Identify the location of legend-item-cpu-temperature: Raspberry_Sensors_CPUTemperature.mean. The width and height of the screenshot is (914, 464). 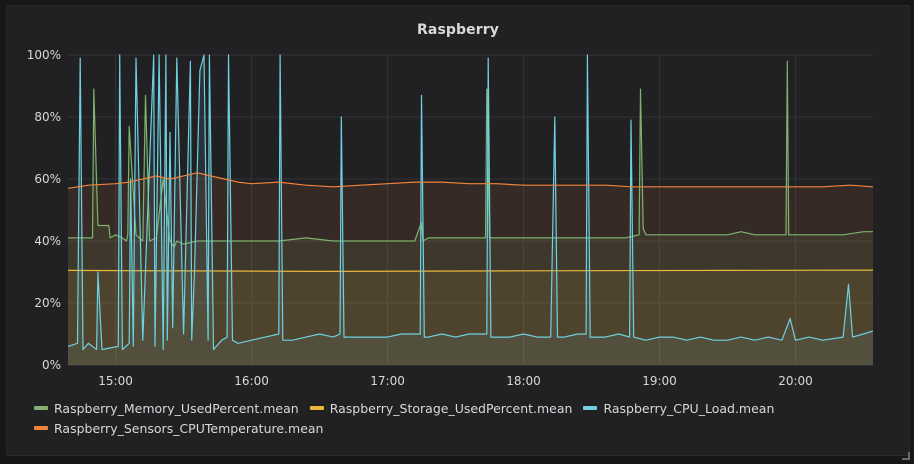
(178, 428).